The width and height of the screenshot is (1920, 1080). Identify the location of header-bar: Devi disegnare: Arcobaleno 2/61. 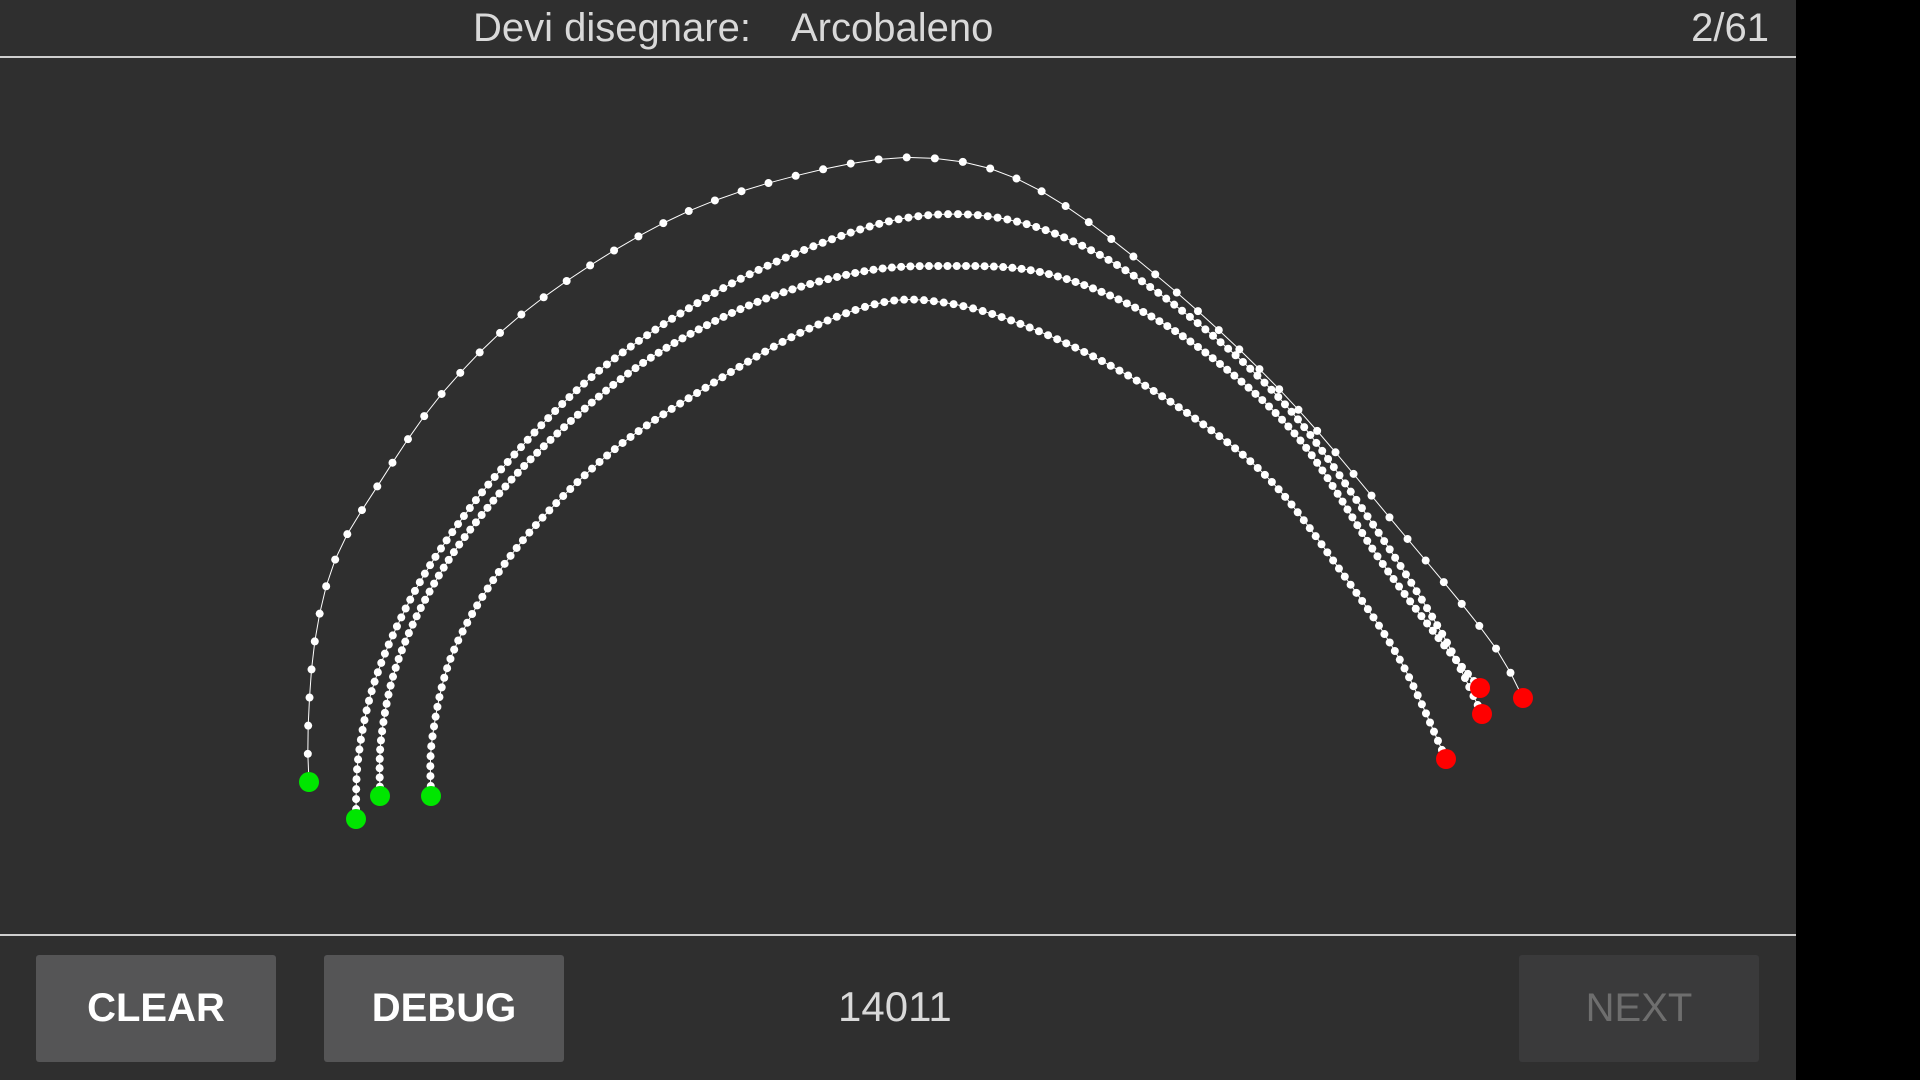
(898, 28).